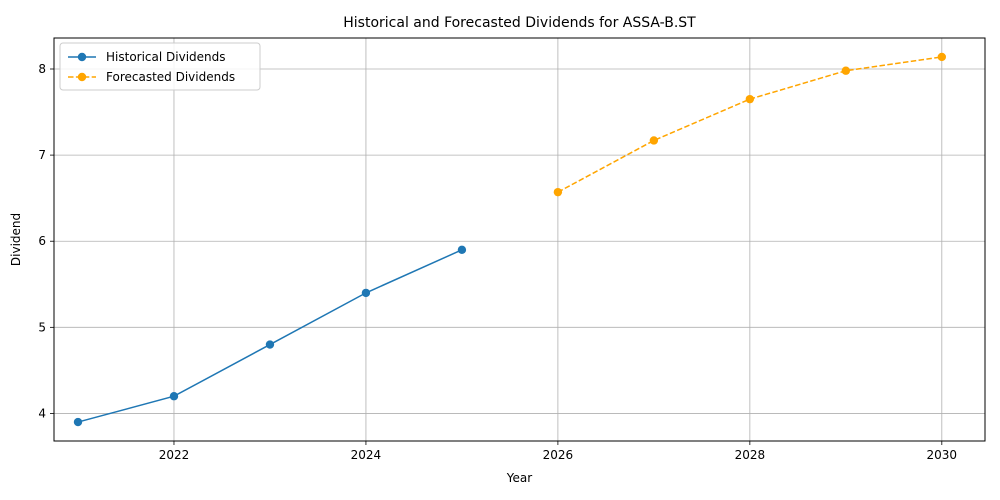  What do you see at coordinates (42, 413) in the screenshot?
I see `y-tick-label: 4` at bounding box center [42, 413].